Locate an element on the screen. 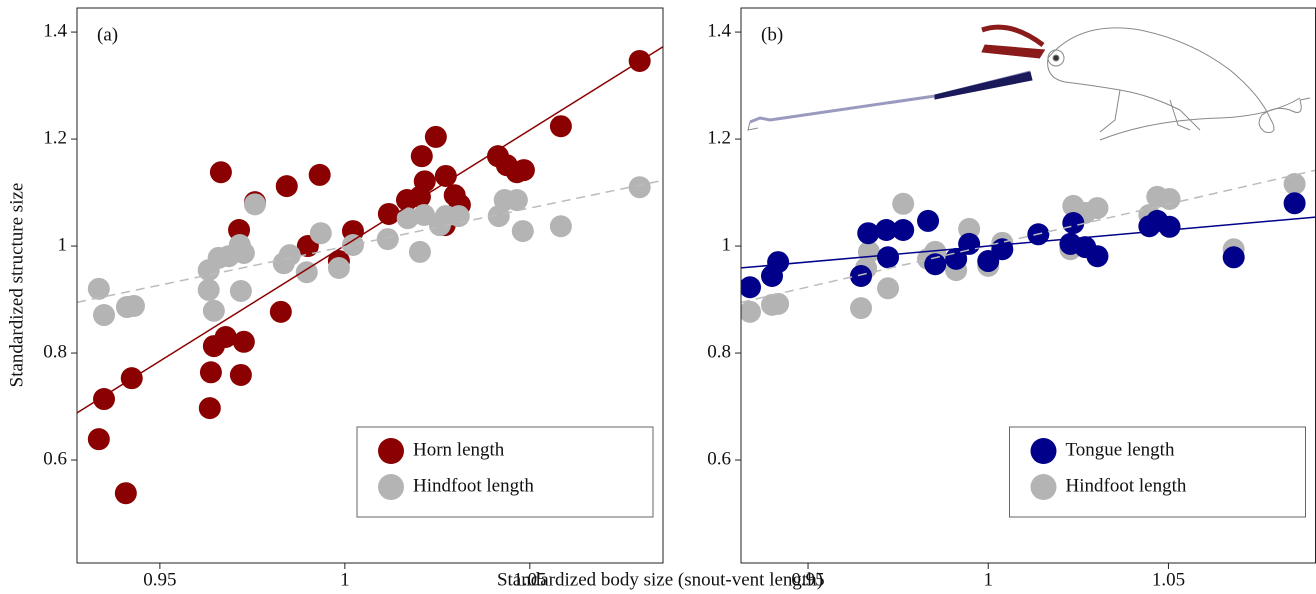  plot-area is located at coordinates (1028, 246).